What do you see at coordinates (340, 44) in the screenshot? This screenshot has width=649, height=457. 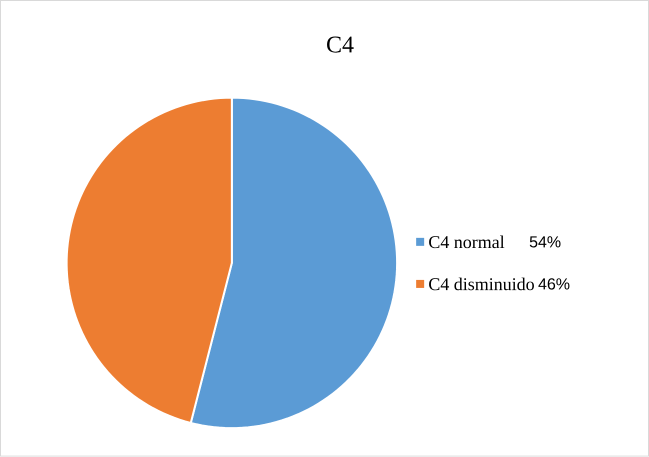 I see `chart-title: C4` at bounding box center [340, 44].